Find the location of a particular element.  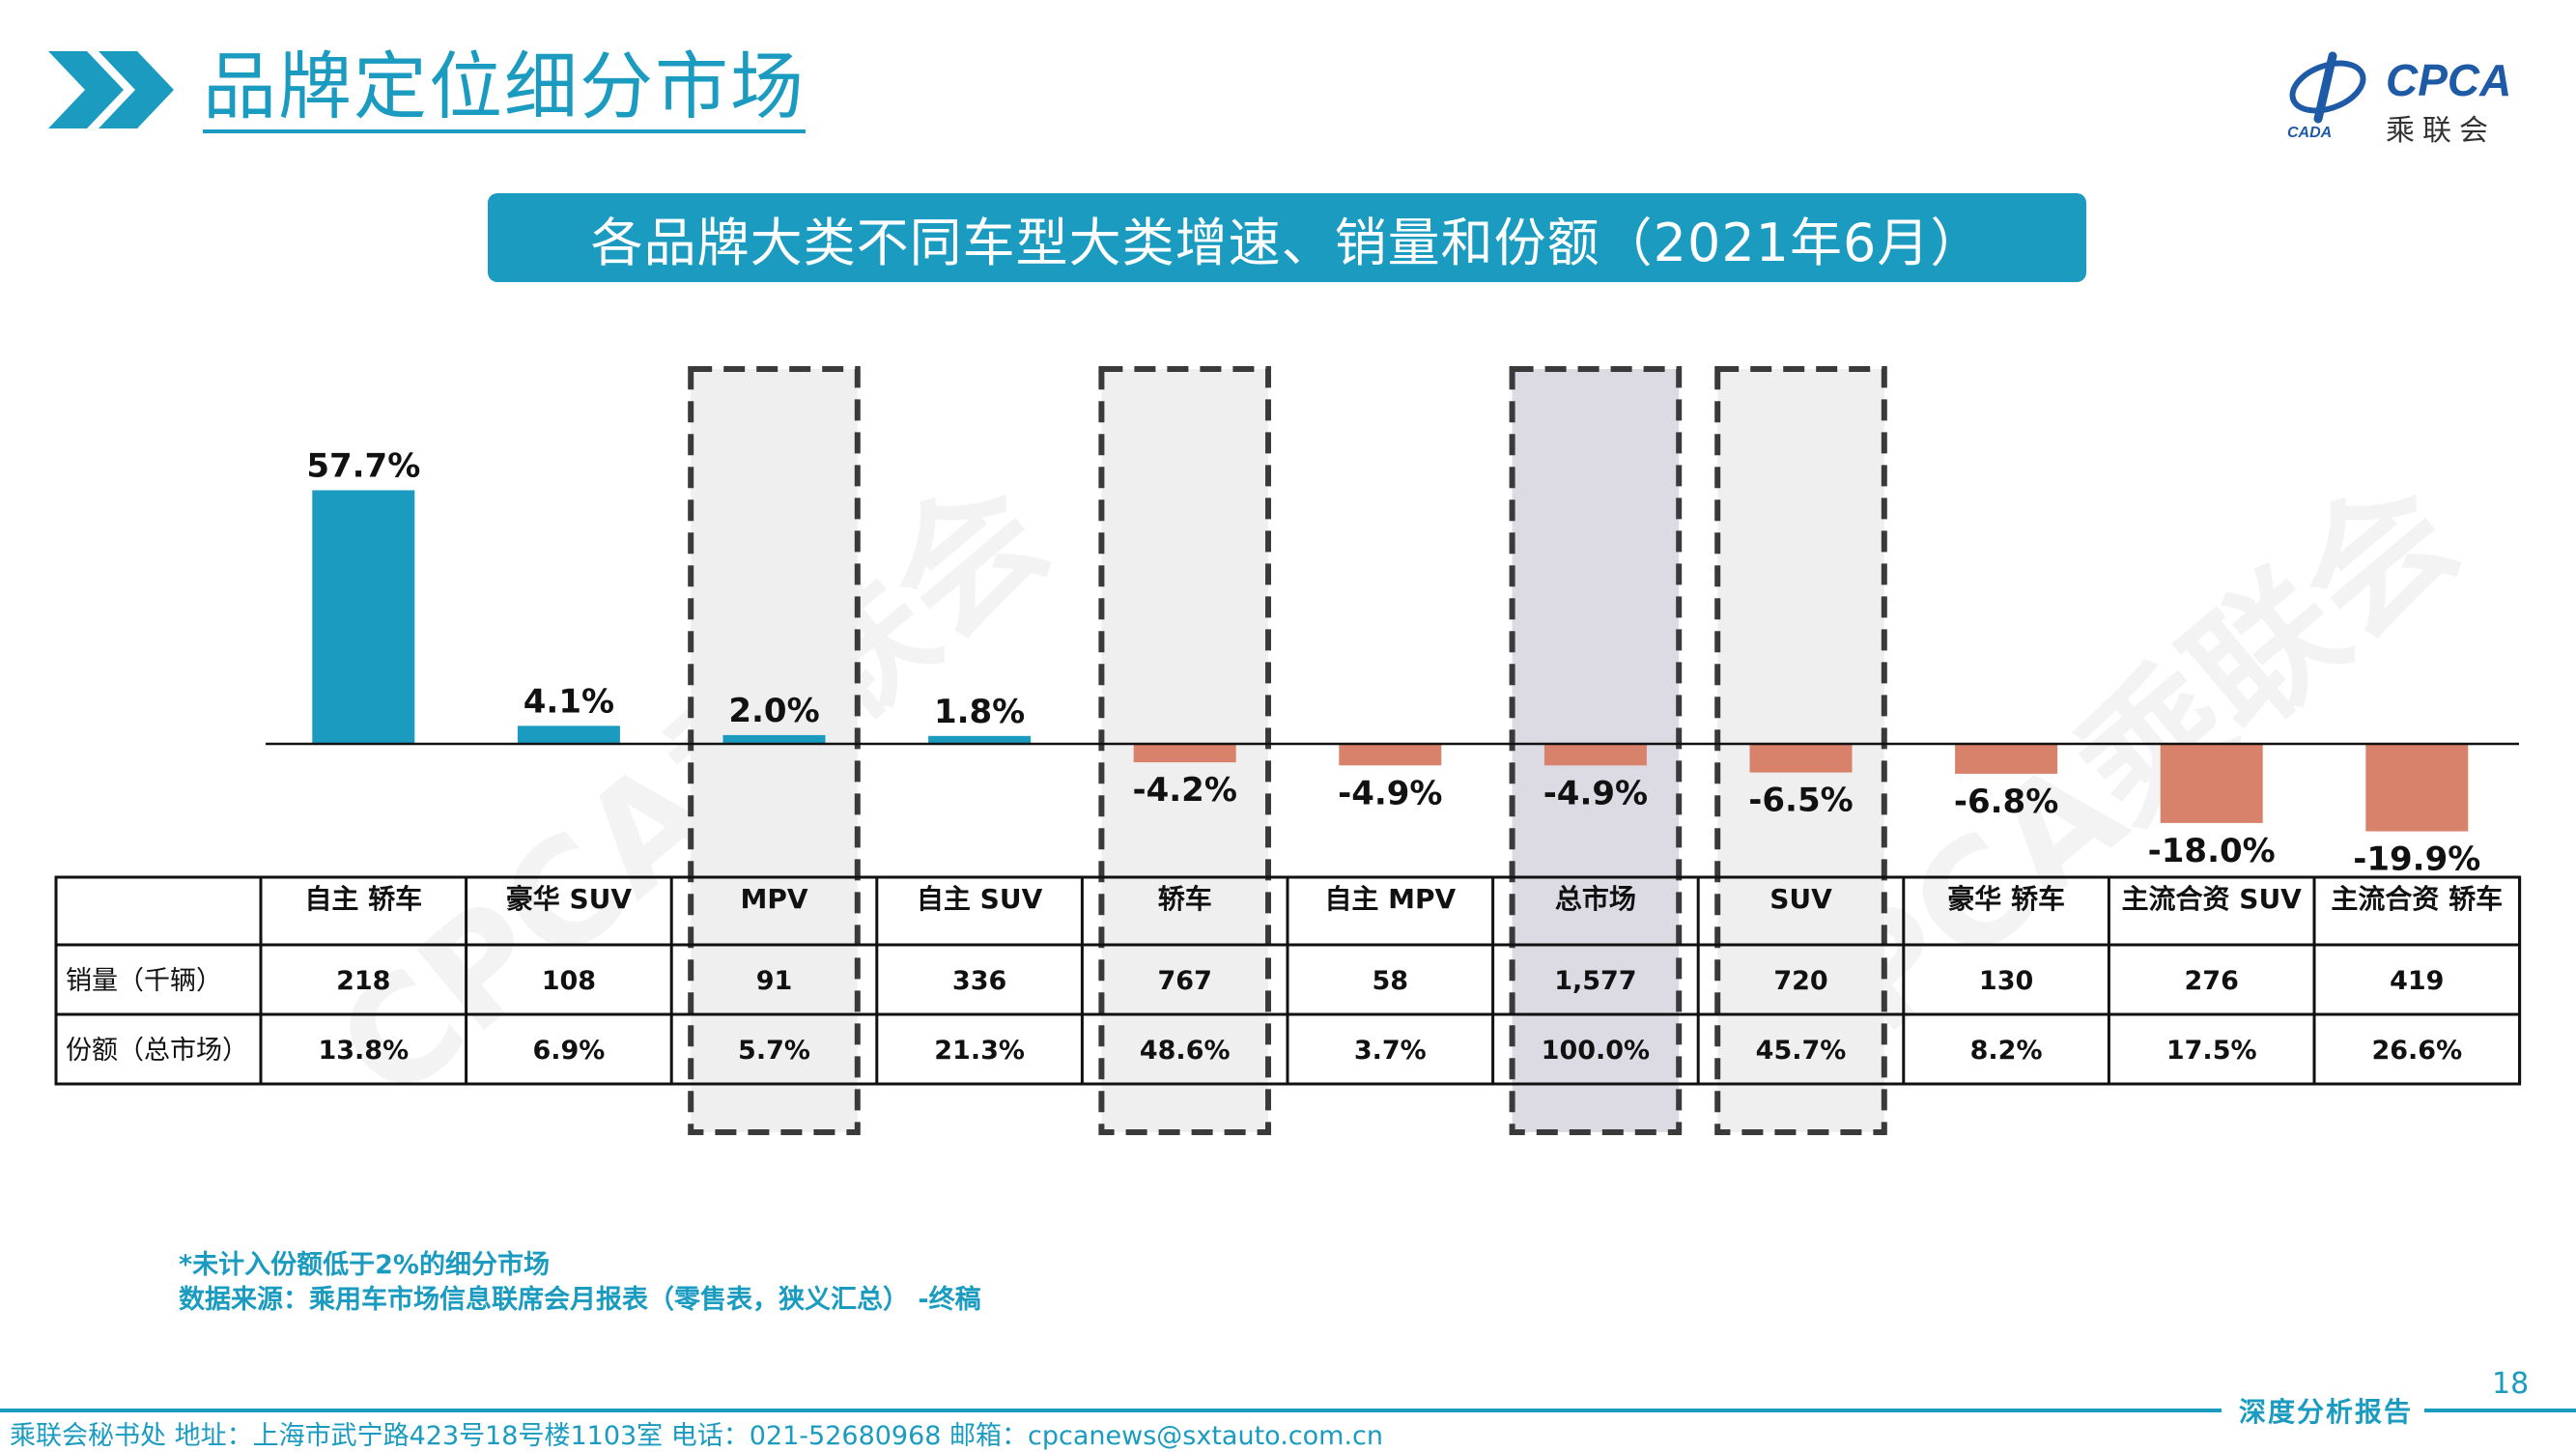

table-cell-1-1: 6.9% is located at coordinates (568, 1051).